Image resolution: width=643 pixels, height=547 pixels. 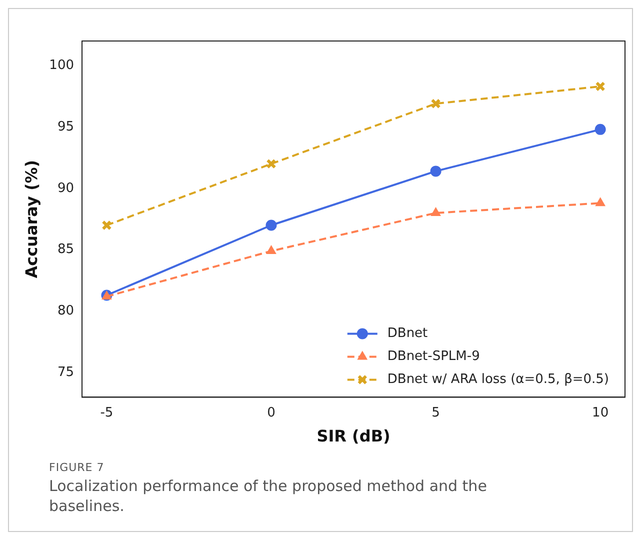 What do you see at coordinates (61, 65) in the screenshot?
I see `y-tick-label: 100` at bounding box center [61, 65].